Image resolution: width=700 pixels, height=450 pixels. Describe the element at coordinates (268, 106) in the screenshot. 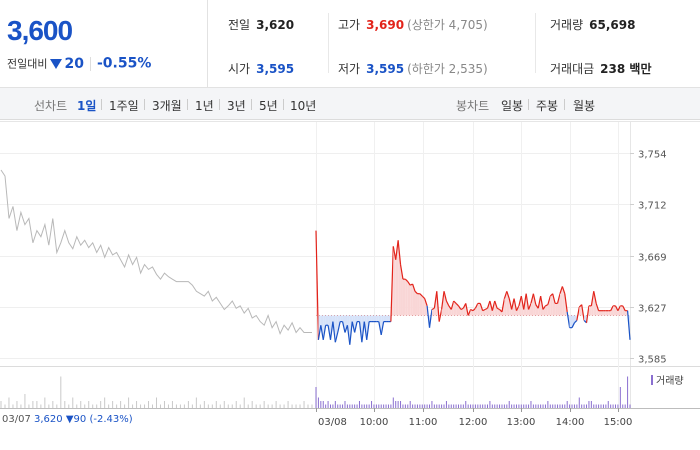

I see `tab-5-years: 5년` at that location.